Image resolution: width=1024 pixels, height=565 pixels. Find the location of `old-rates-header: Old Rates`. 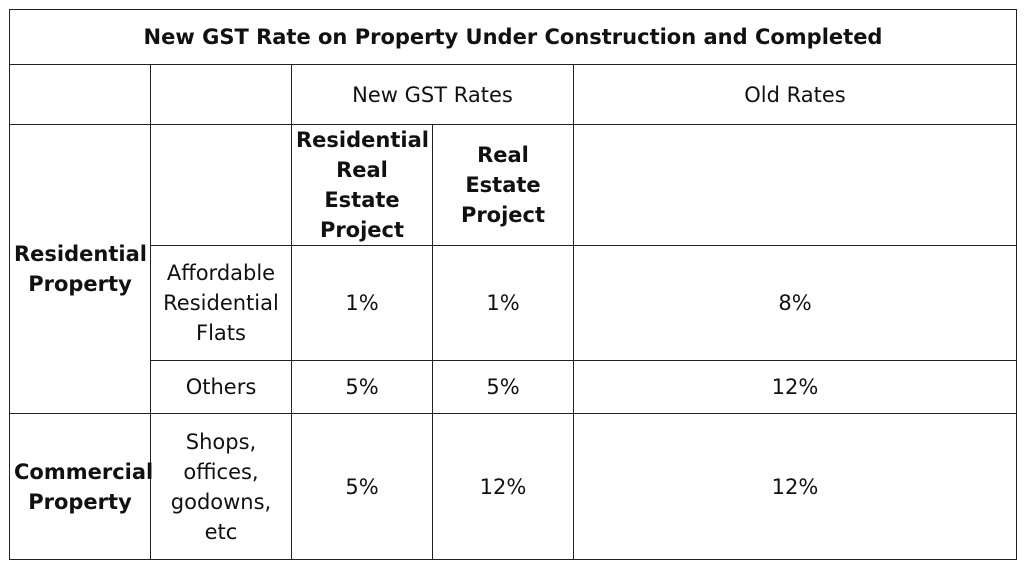

old-rates-header: Old Rates is located at coordinates (795, 94).